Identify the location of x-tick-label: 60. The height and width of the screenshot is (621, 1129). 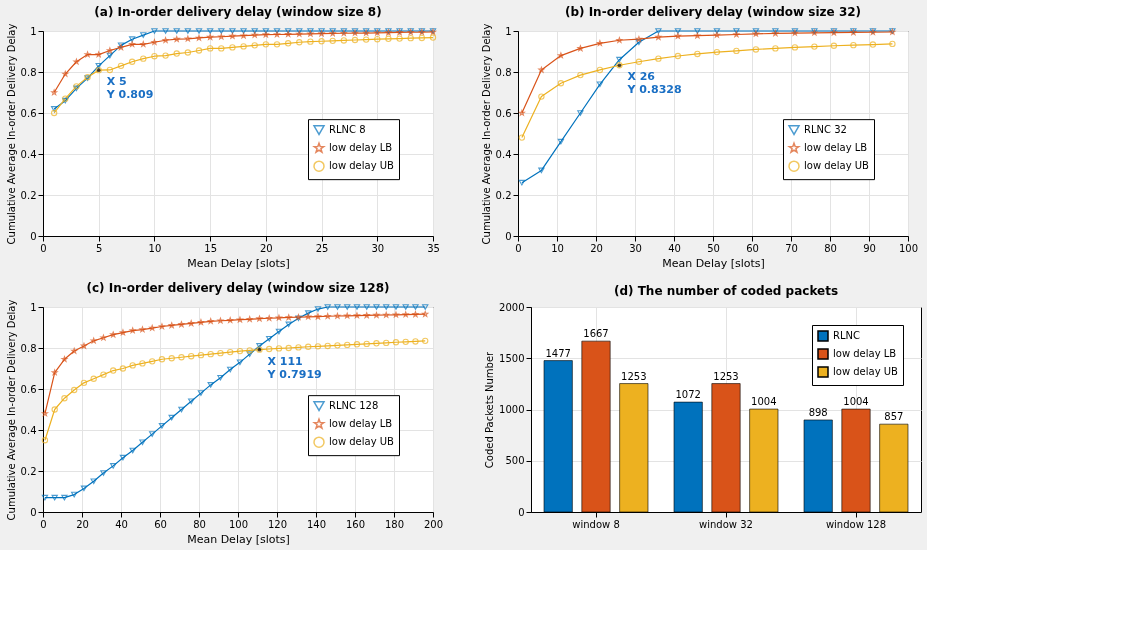
(160, 524).